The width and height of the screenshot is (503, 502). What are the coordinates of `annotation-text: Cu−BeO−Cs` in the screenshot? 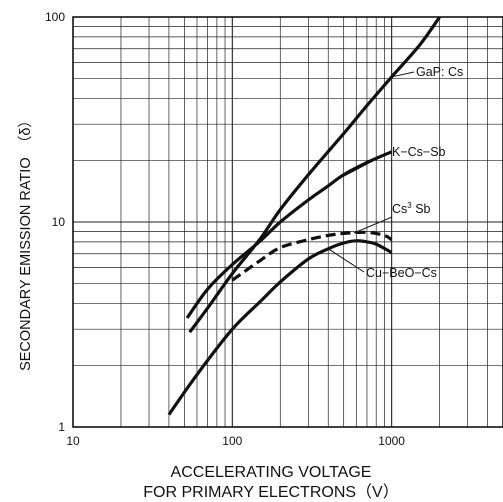 It's located at (401, 273).